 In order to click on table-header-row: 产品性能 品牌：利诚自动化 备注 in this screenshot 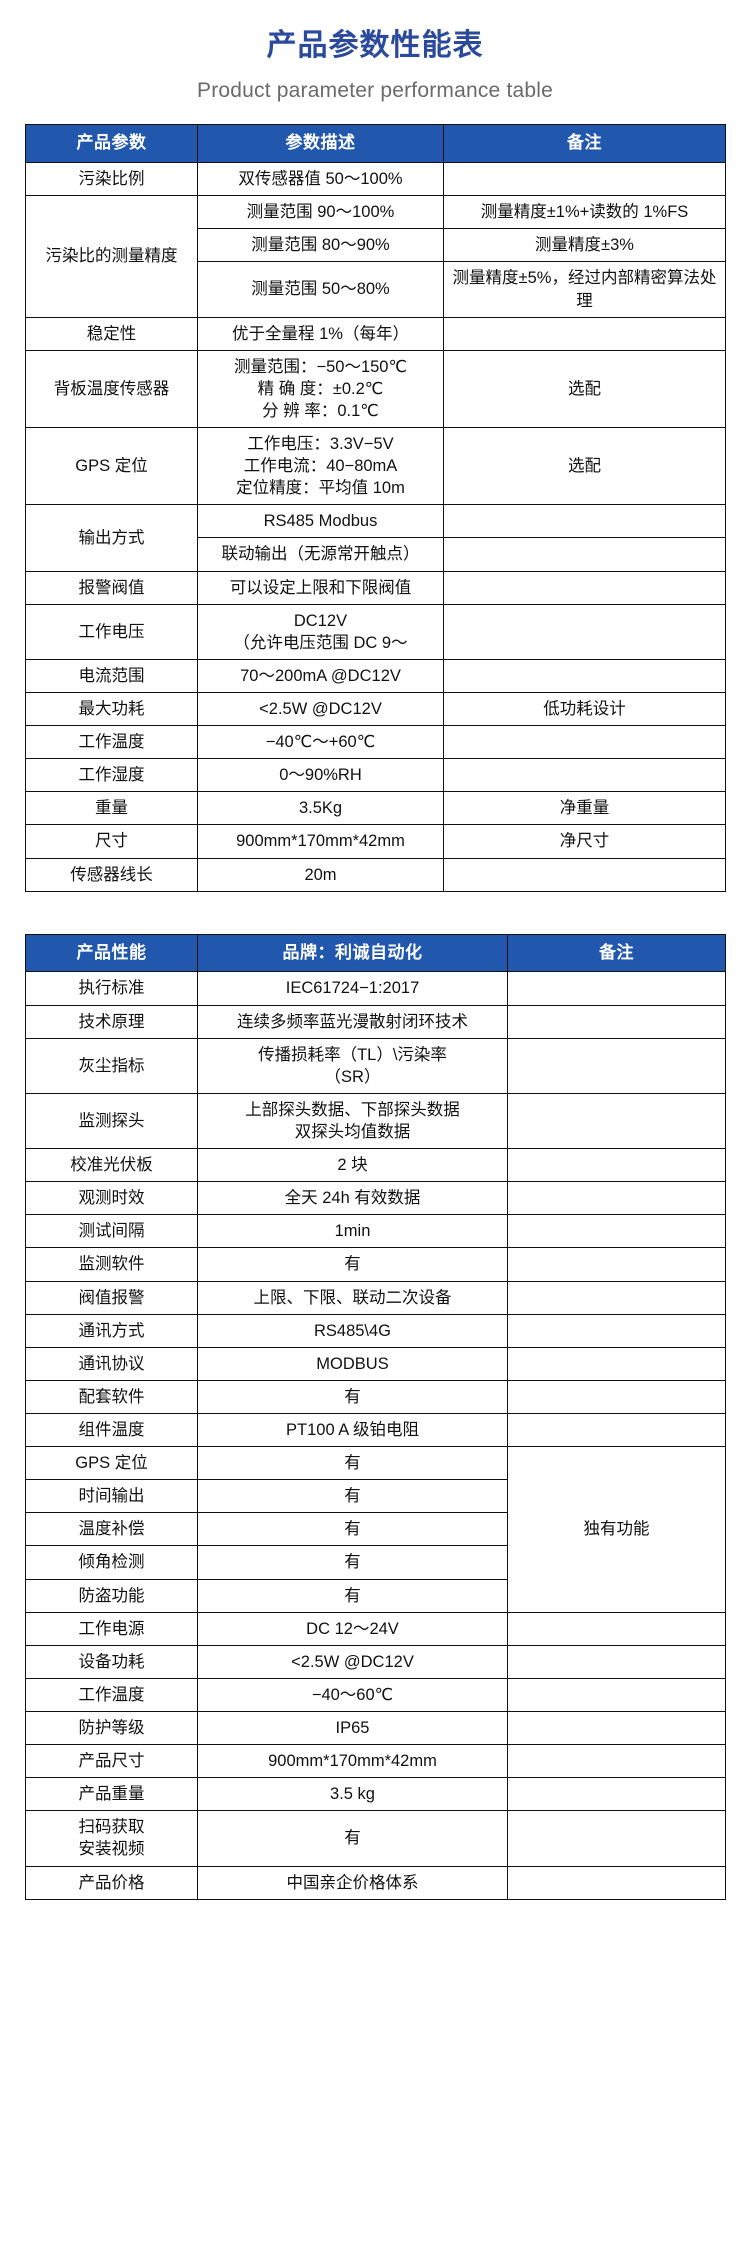, I will do `click(375, 953)`.